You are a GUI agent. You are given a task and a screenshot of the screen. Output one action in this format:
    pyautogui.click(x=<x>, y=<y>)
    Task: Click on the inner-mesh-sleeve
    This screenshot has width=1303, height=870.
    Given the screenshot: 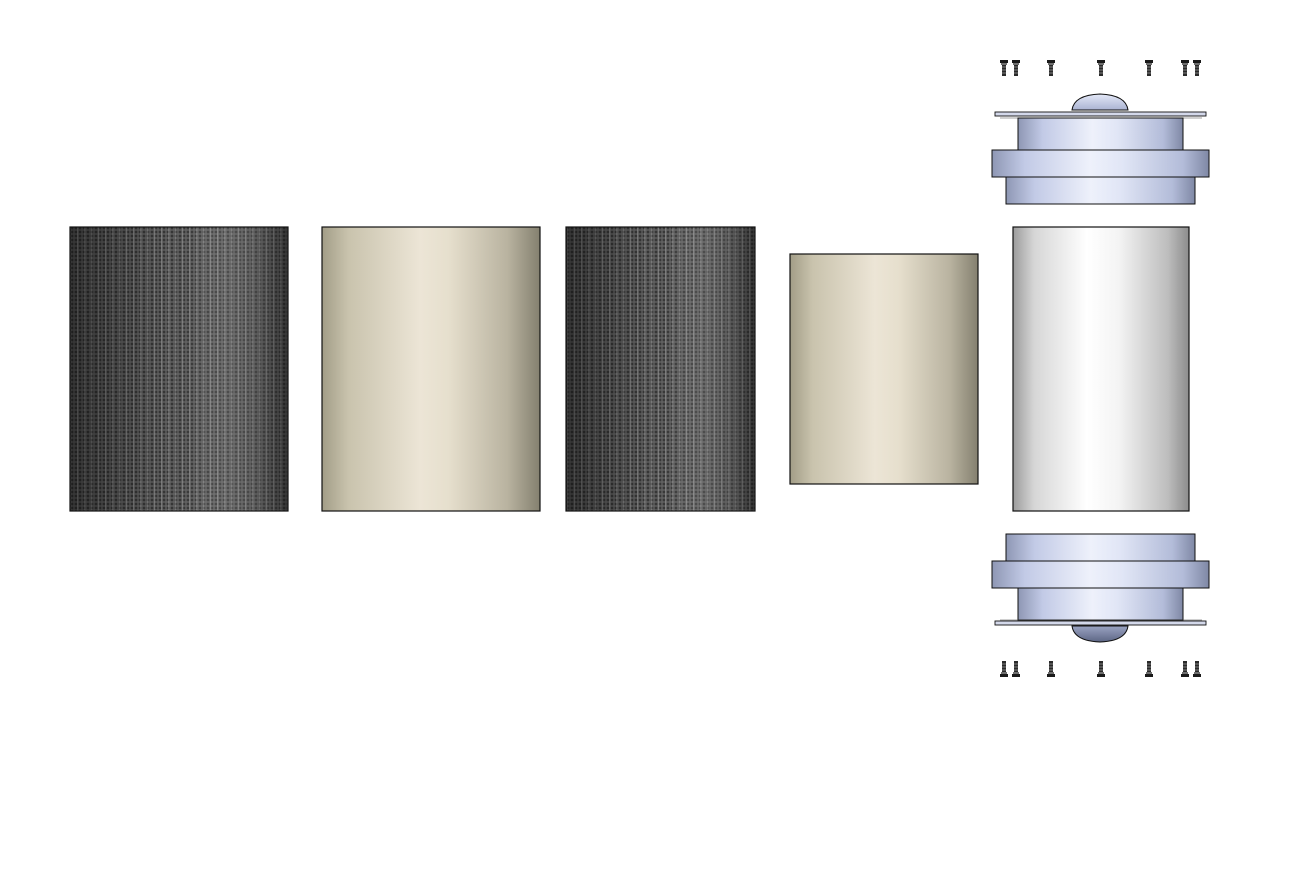 What is the action you would take?
    pyautogui.click(x=660, y=369)
    